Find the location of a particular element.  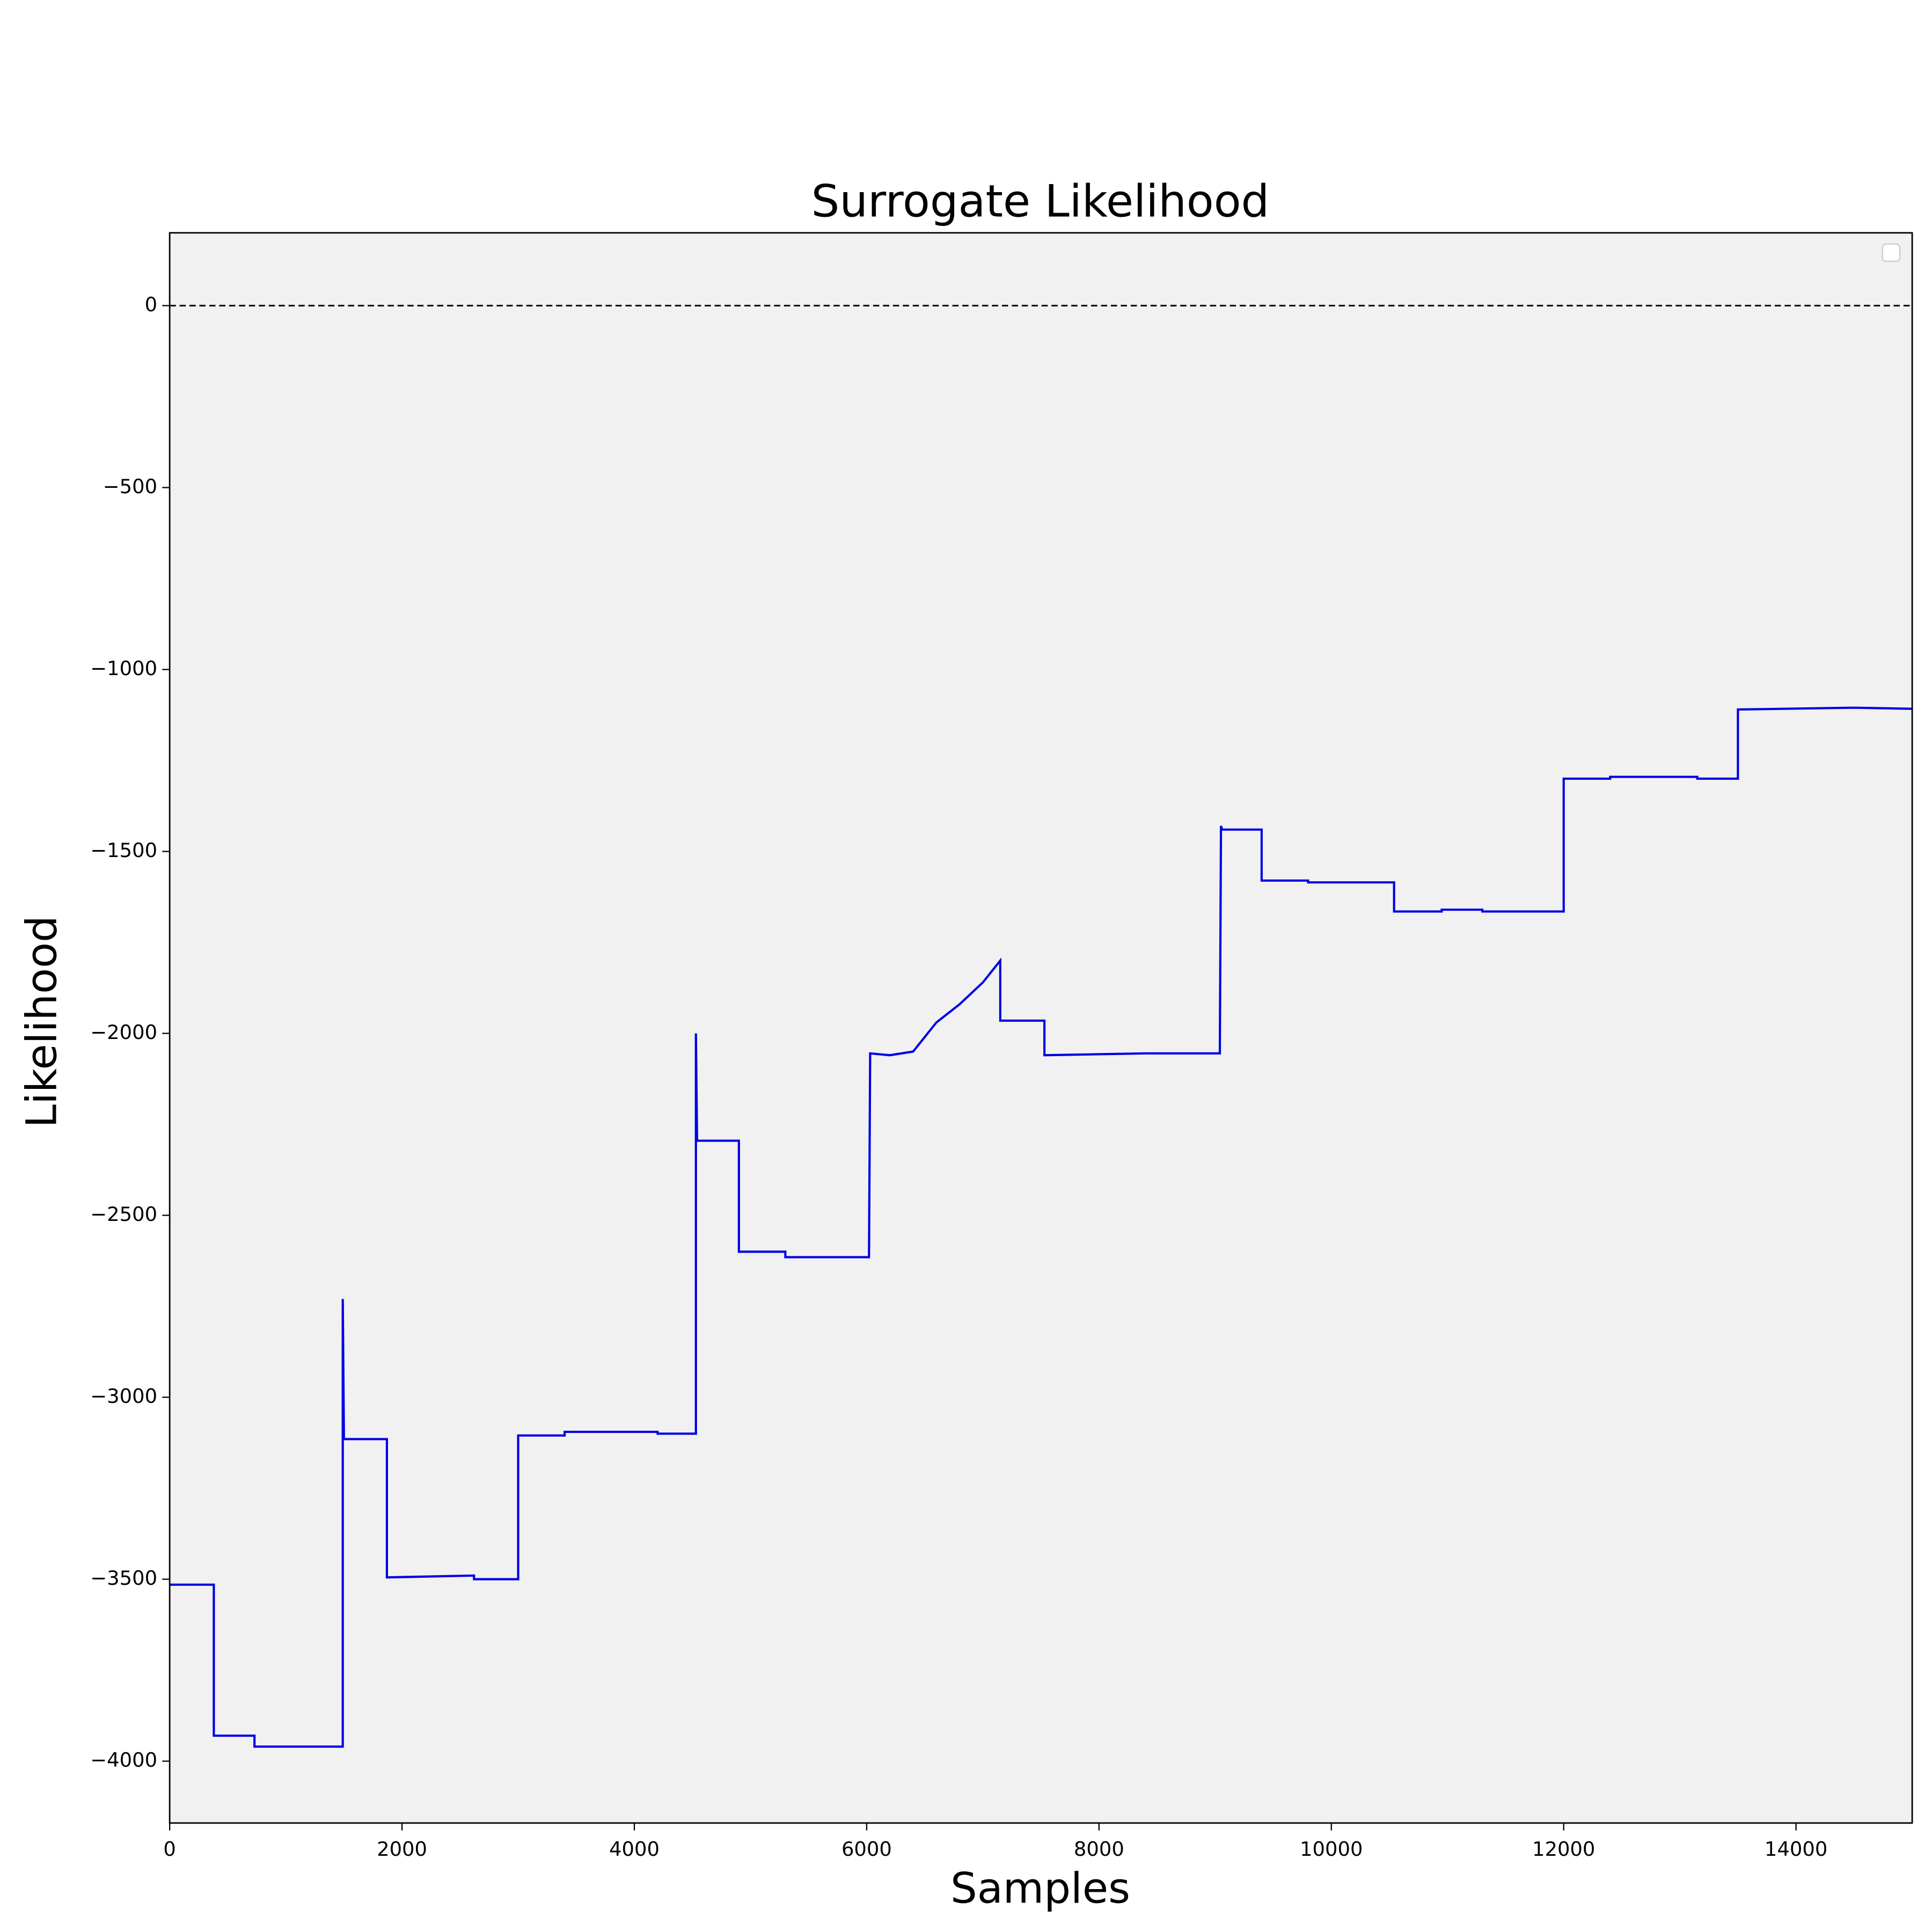

y-tick-label: −4000 is located at coordinates (123, 1760).